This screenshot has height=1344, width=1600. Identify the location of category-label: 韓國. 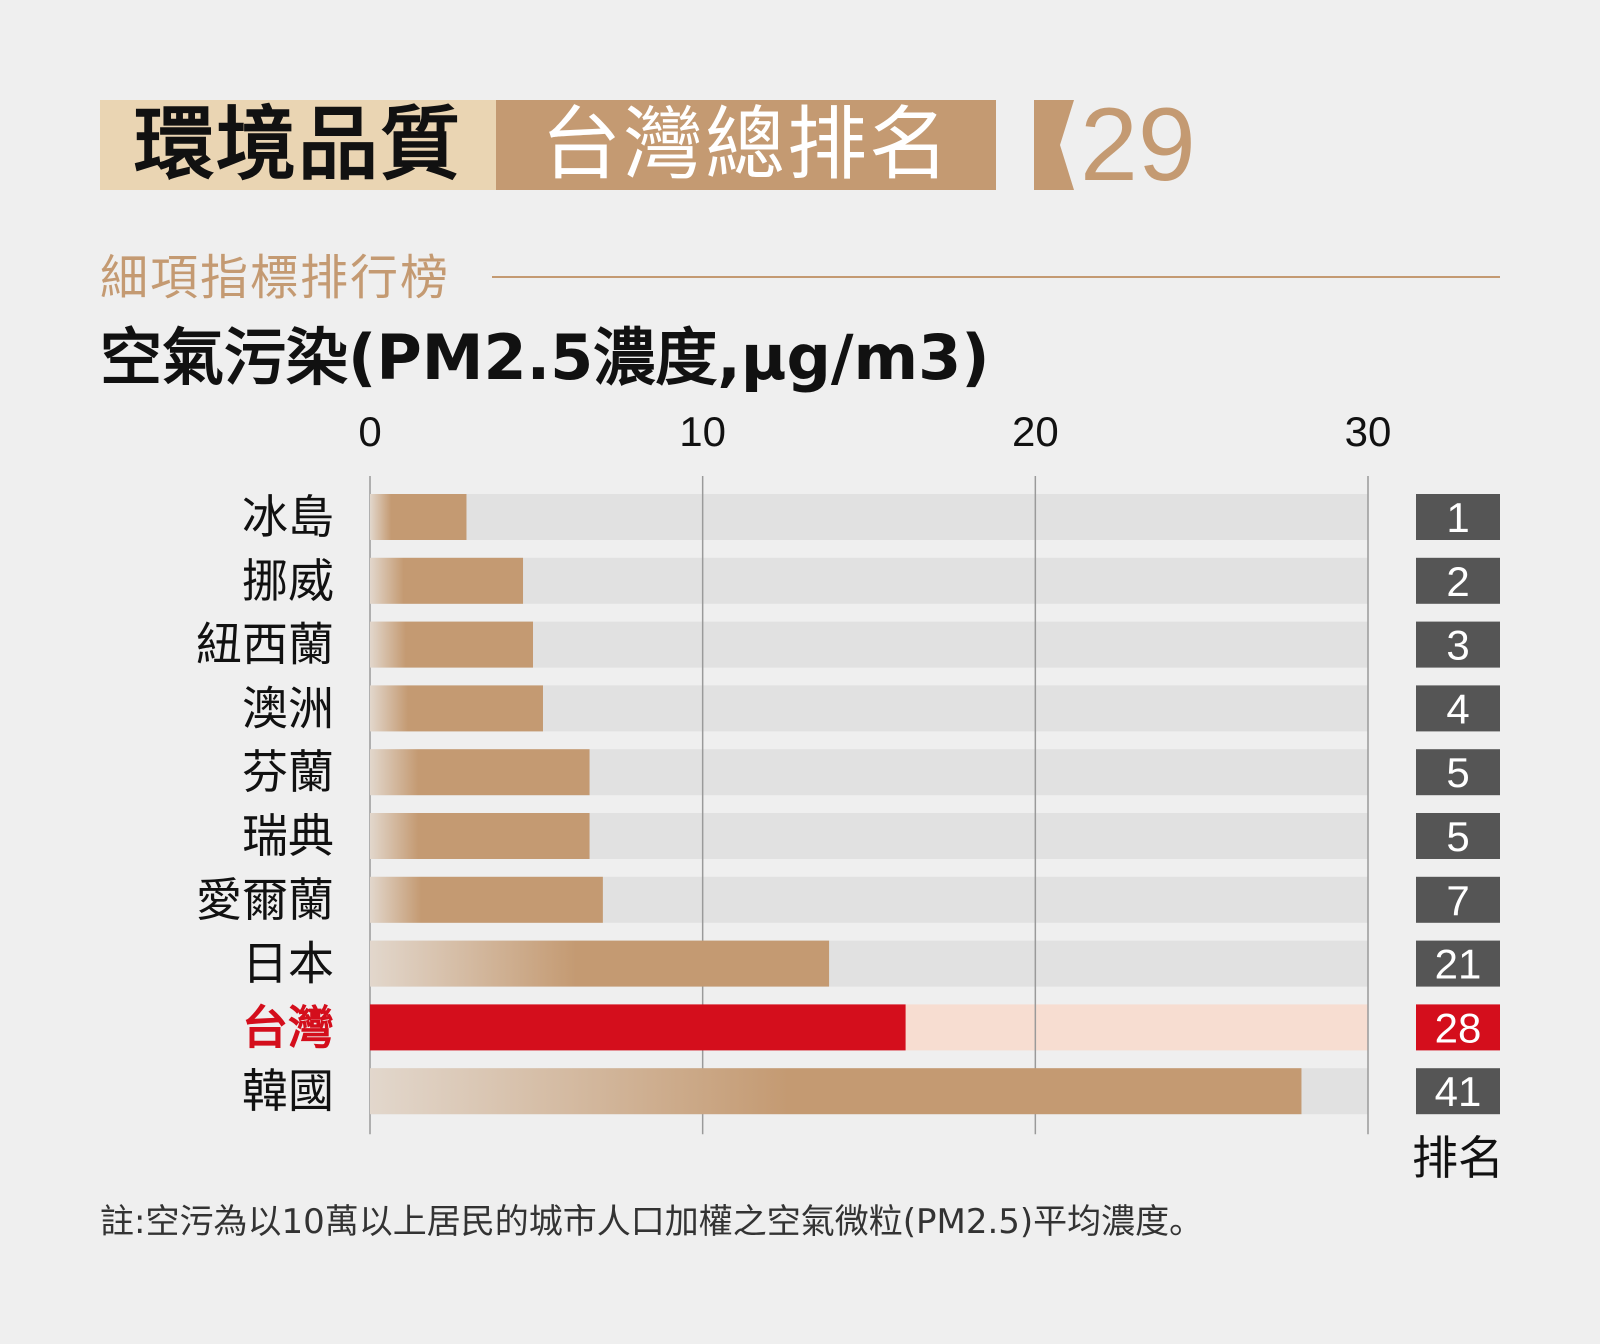
(288, 1091).